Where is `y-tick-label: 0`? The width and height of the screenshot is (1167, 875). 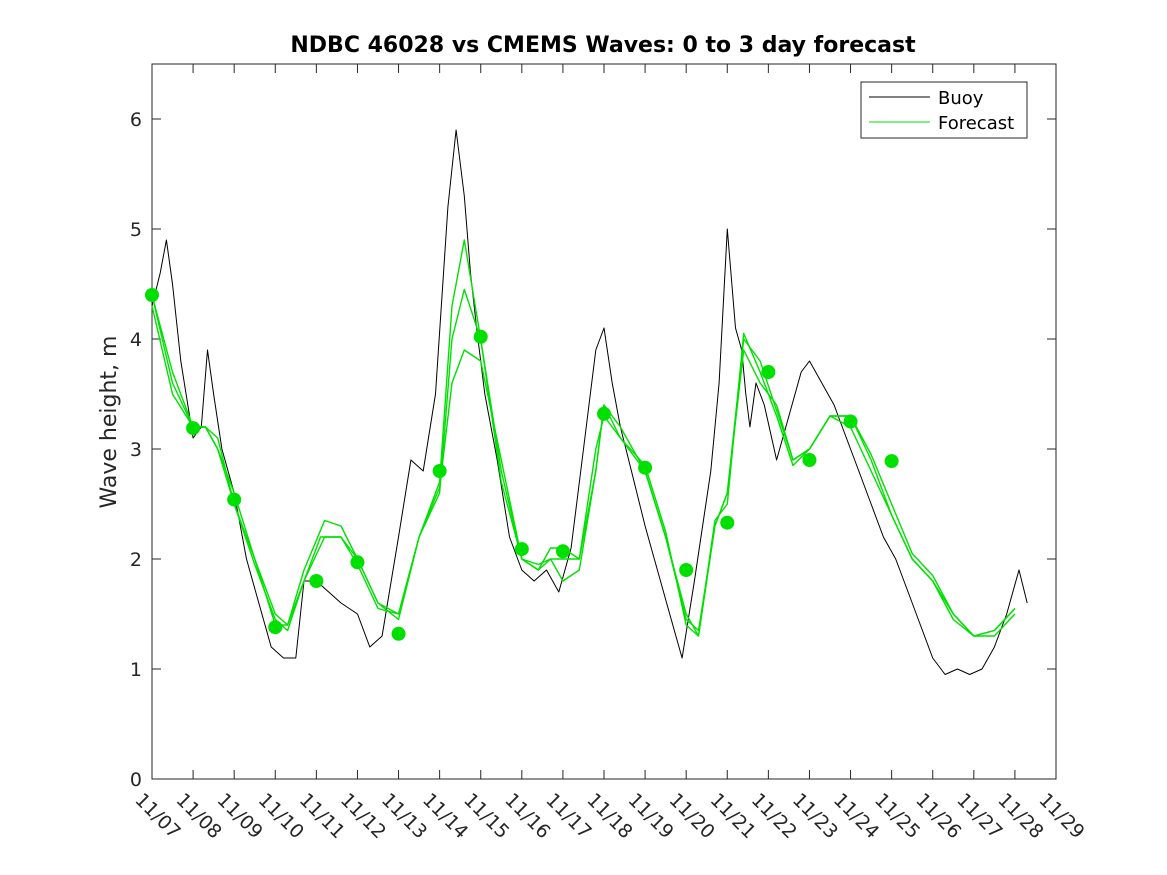
y-tick-label: 0 is located at coordinates (136, 780).